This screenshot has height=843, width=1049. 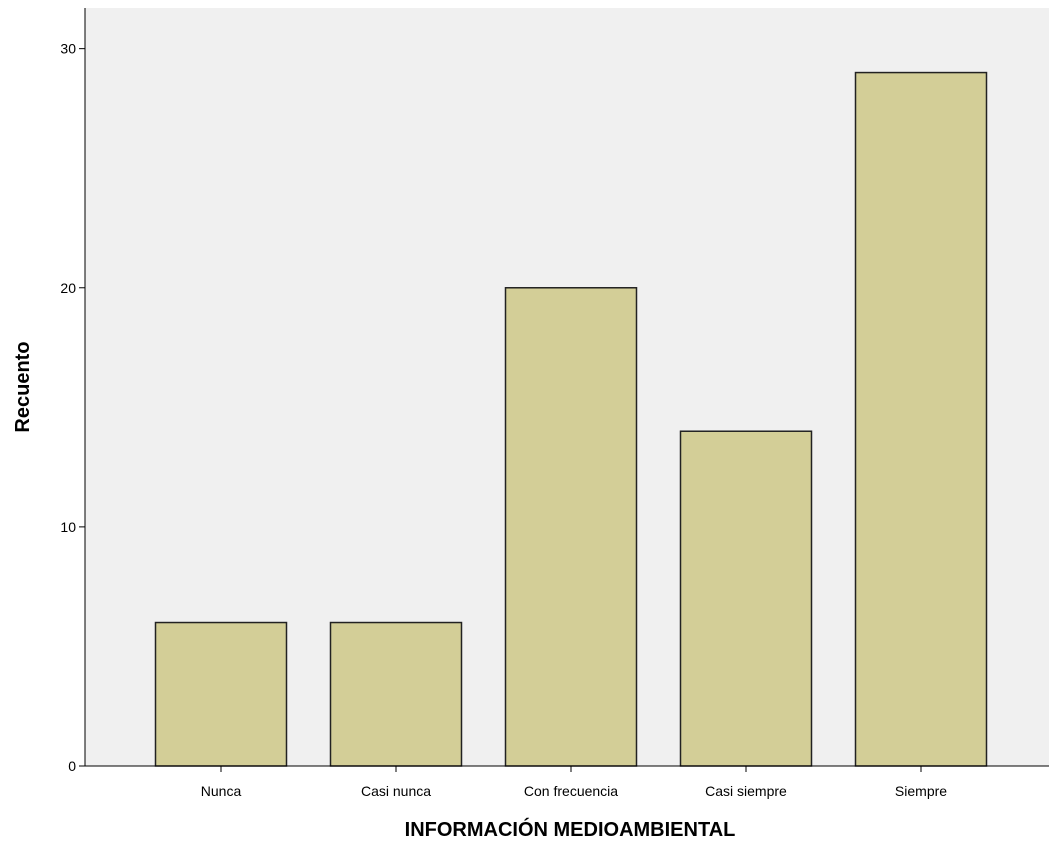 What do you see at coordinates (396, 694) in the screenshot?
I see `bar-casi-nunca` at bounding box center [396, 694].